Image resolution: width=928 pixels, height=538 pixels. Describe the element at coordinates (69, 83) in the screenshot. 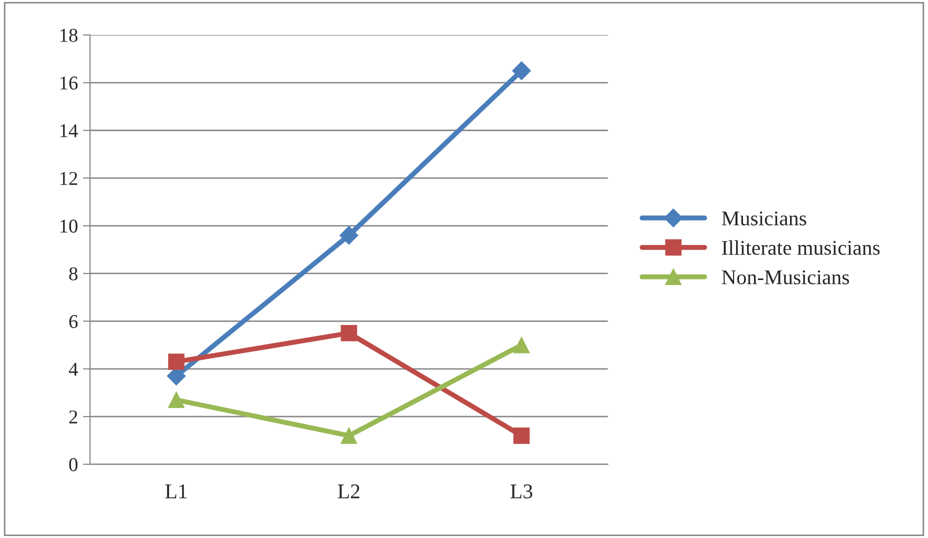

I see `y-tick-label: 16` at that location.